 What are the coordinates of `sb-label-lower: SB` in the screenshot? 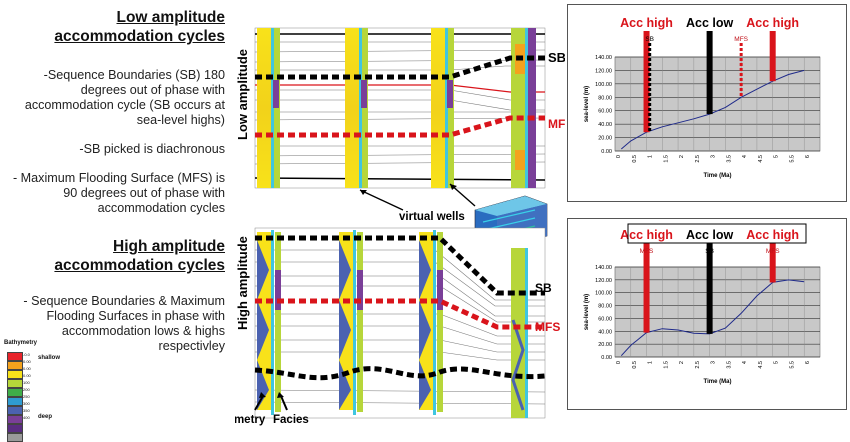 It's located at (543, 288).